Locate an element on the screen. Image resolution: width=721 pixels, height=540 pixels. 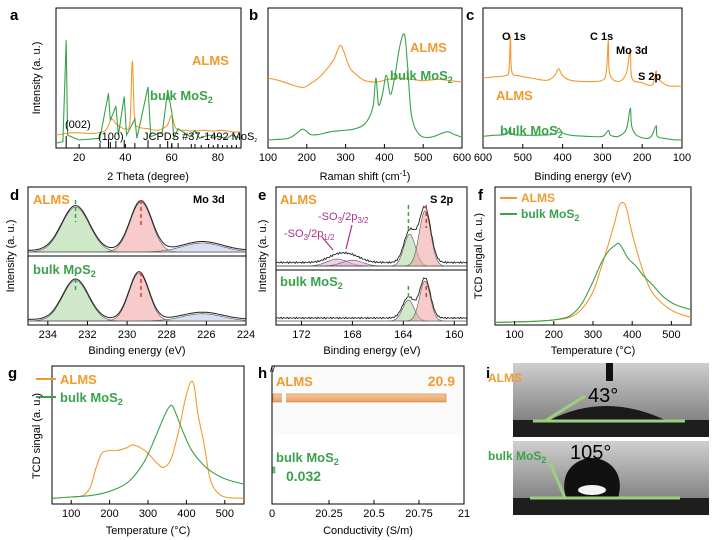
a-xtick-label: 40 is located at coordinates (125, 158).